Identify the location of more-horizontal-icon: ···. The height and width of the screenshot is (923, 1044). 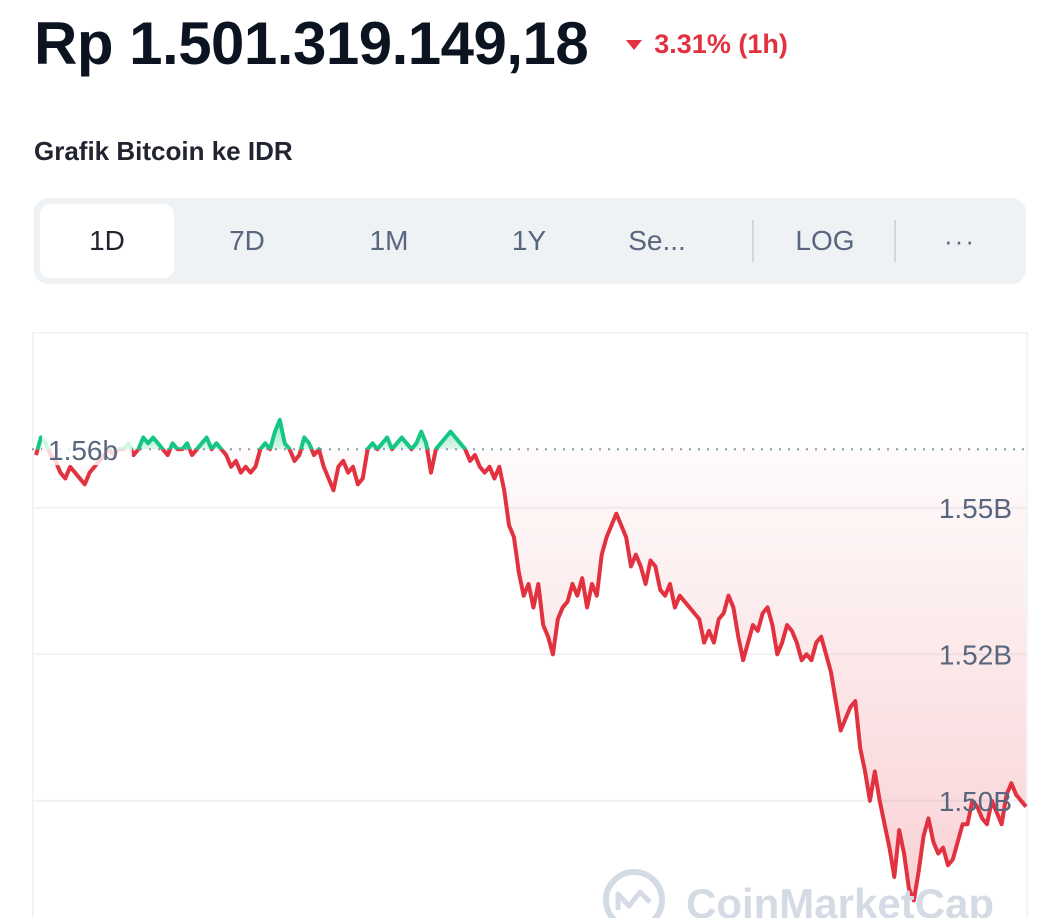
(960, 240).